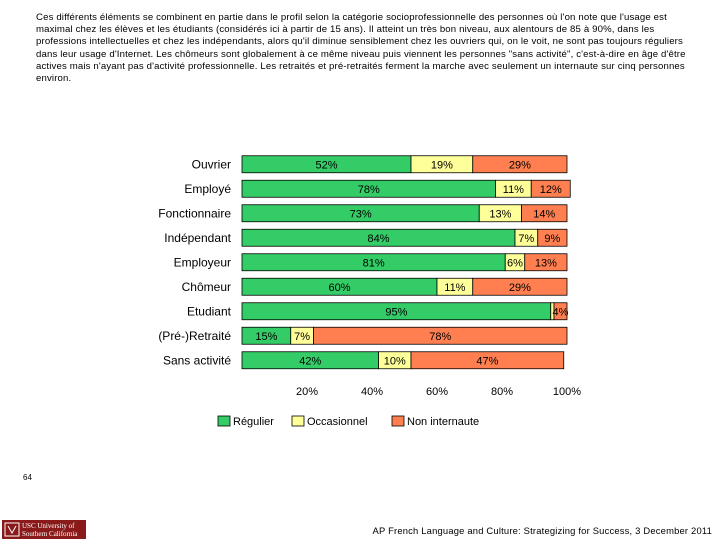 Image resolution: width=720 pixels, height=540 pixels. What do you see at coordinates (211, 164) in the screenshot?
I see `category-label: Ouvrier` at bounding box center [211, 164].